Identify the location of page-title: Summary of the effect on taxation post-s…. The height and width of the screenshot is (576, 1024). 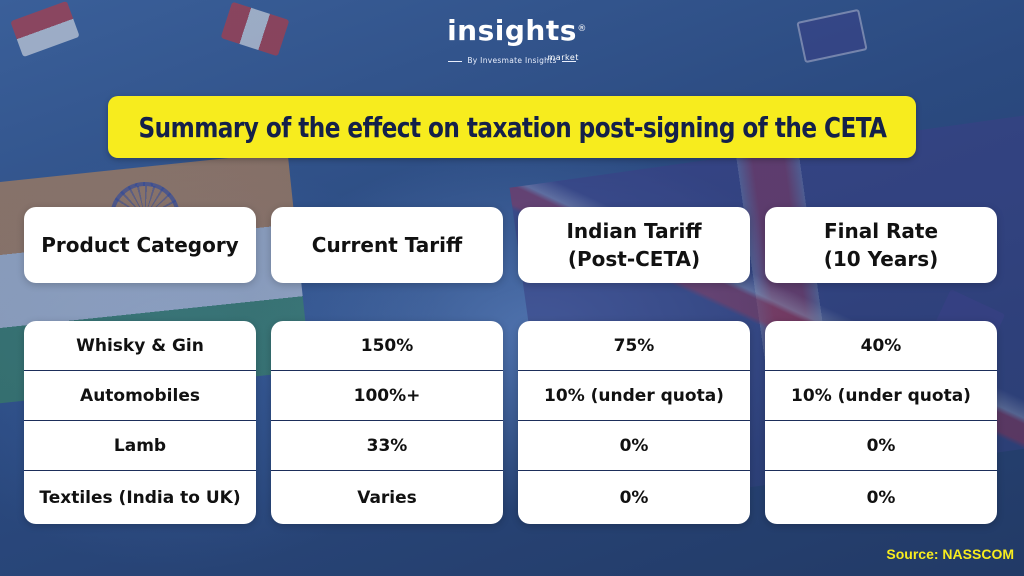
(512, 127).